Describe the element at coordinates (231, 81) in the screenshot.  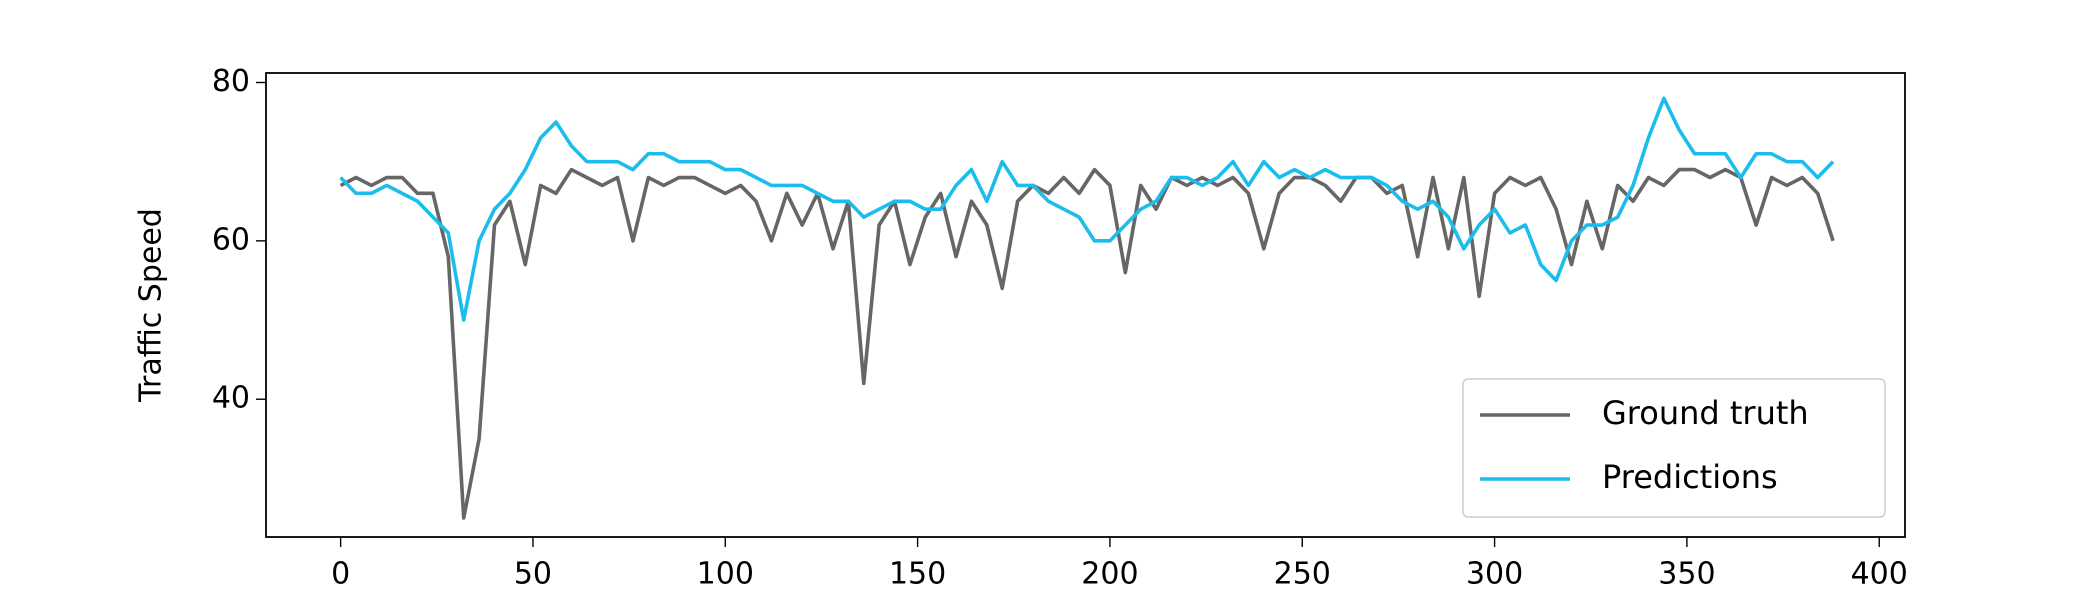
I see `y-tick-label: 80` at that location.